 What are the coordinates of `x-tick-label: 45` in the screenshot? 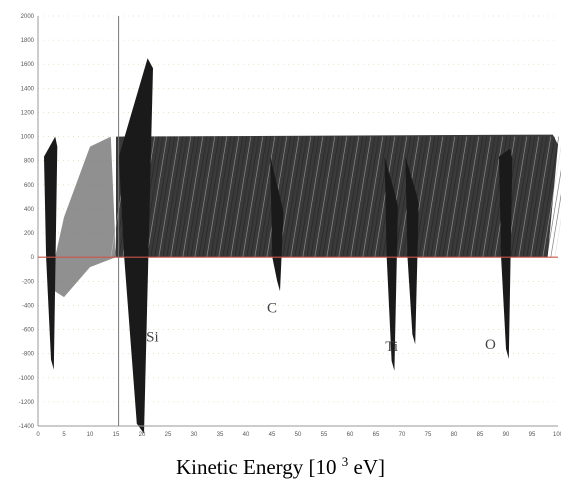 It's located at (272, 435).